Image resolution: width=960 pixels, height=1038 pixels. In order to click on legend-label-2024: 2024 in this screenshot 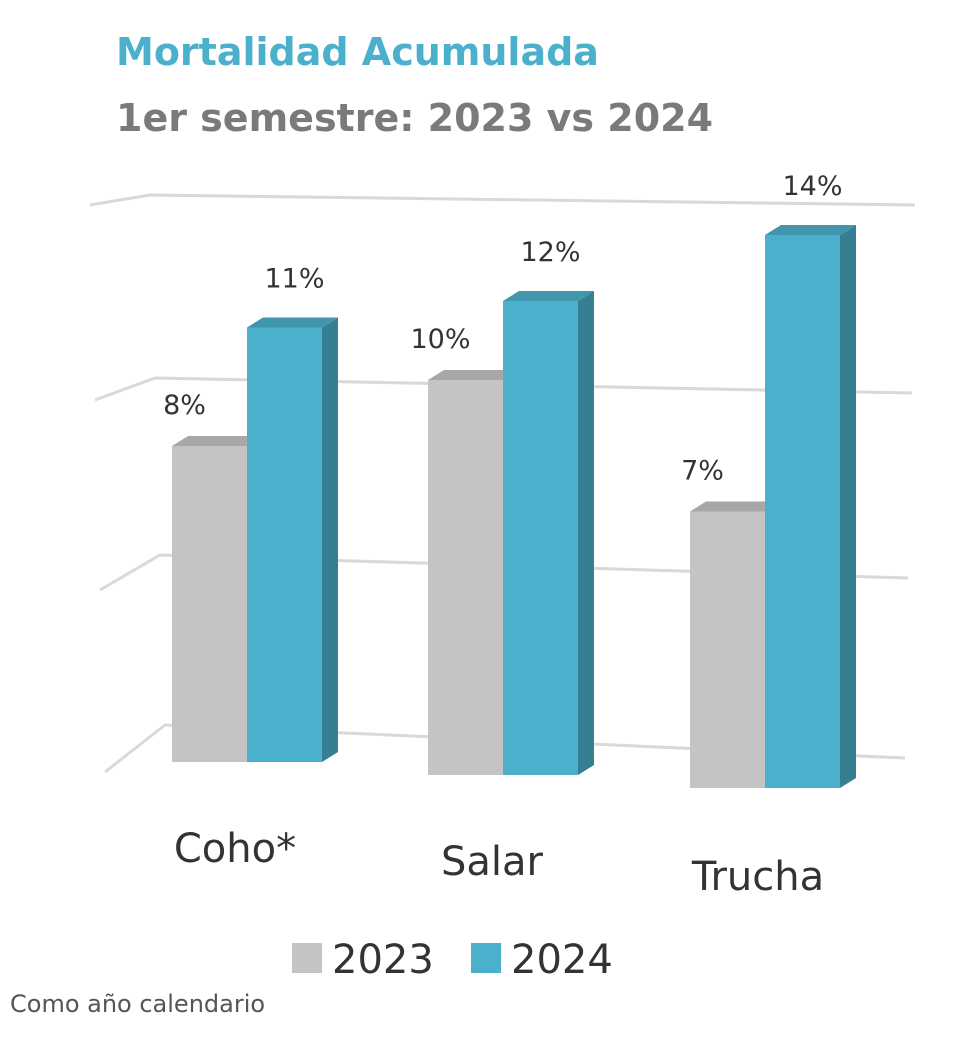, I will do `click(562, 960)`.